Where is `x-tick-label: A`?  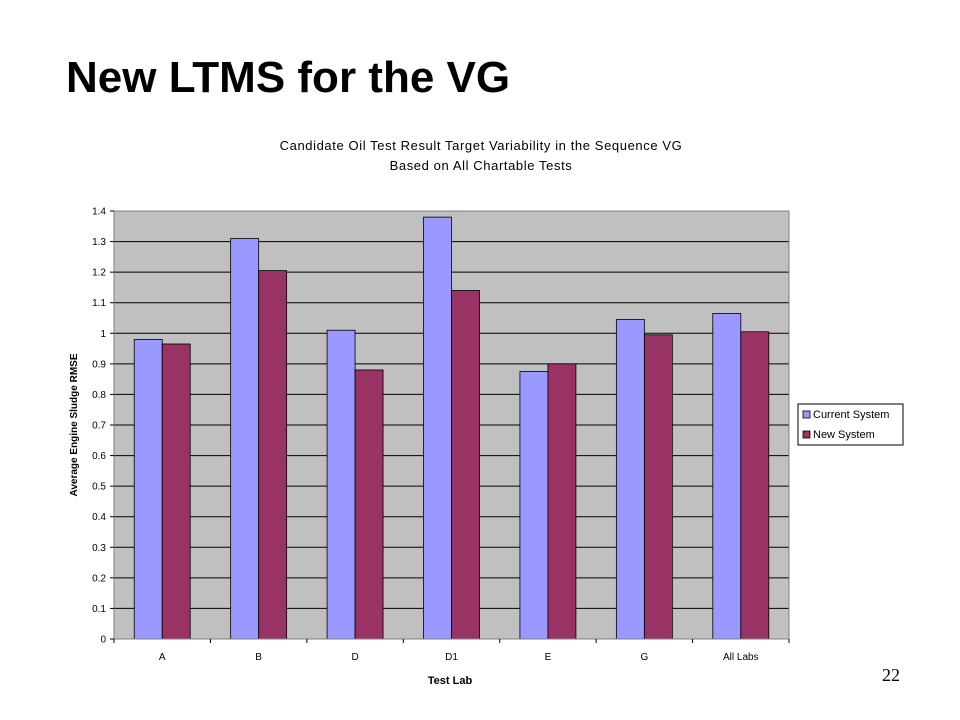 x-tick-label: A is located at coordinates (162, 657).